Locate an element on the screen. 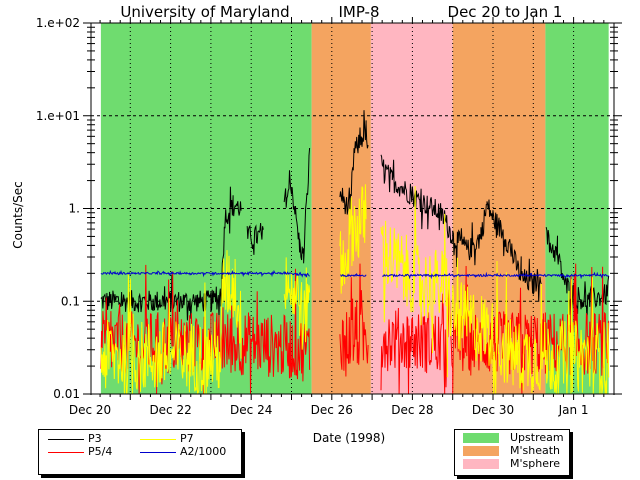 Image resolution: width=640 pixels, height=480 pixels. y-tick-label: 0.1 is located at coordinates (70, 301).